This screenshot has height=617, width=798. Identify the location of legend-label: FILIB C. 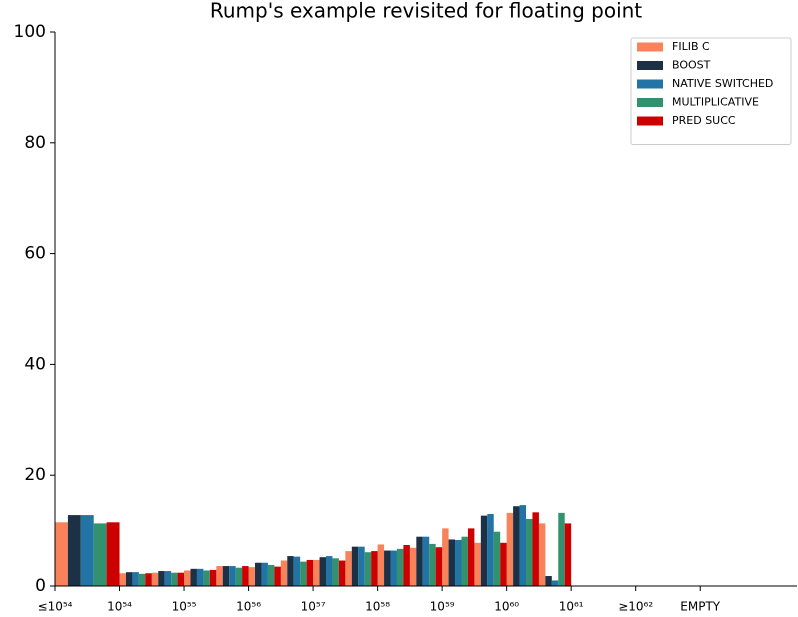
(691, 46).